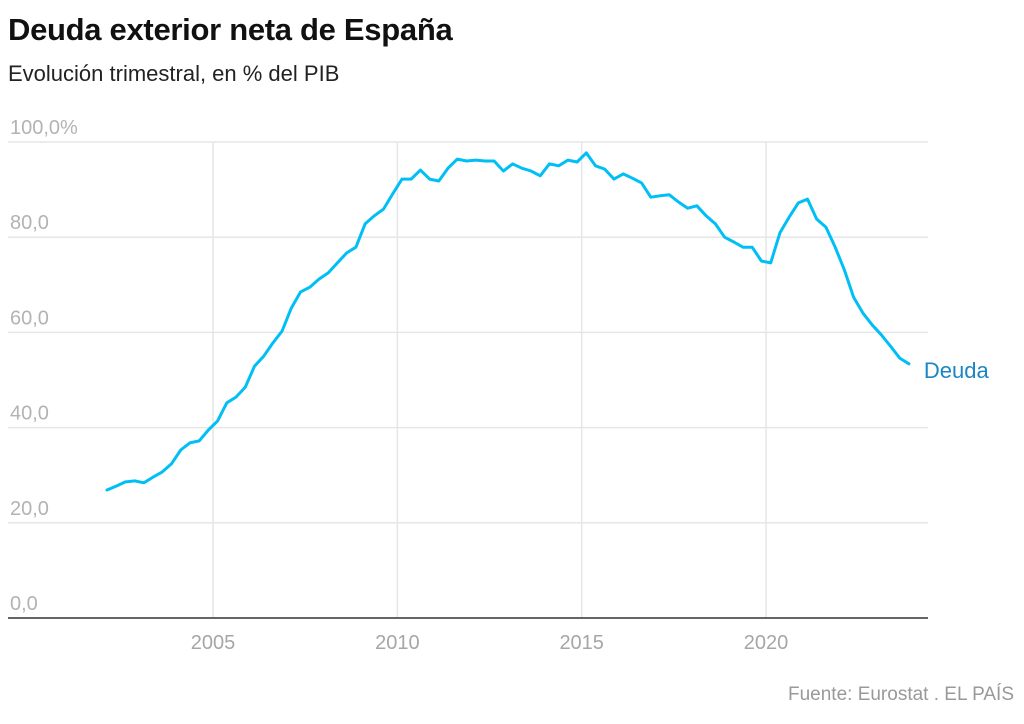  I want to click on chart-title: Deuda exterior neta de España, so click(230, 29).